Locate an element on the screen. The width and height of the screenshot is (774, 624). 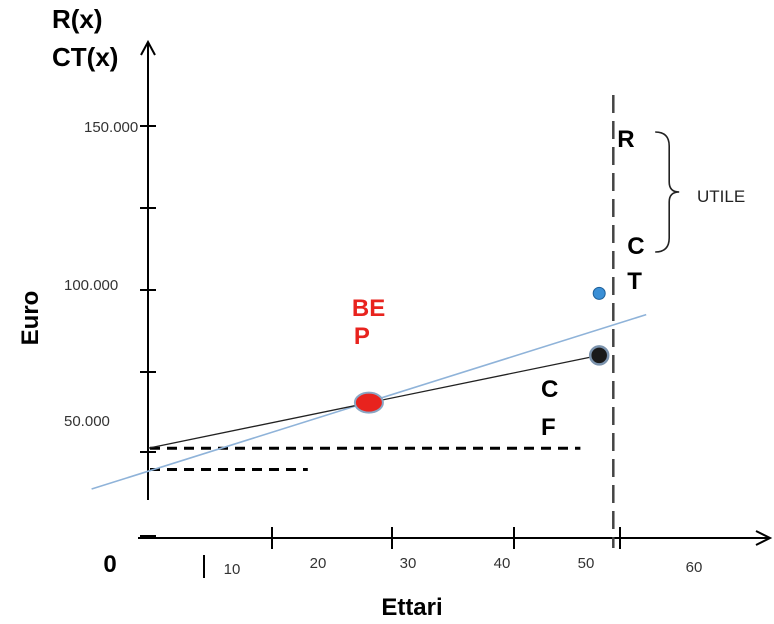
y-axis-top-label: R(x) is located at coordinates (77, 19).